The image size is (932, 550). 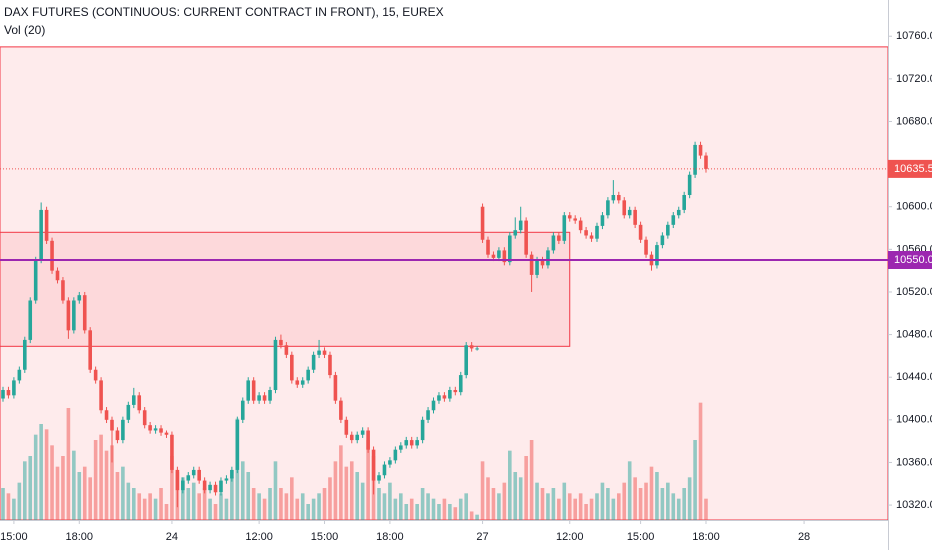 What do you see at coordinates (914, 207) in the screenshot?
I see `y-tick-label: 10600.0` at bounding box center [914, 207].